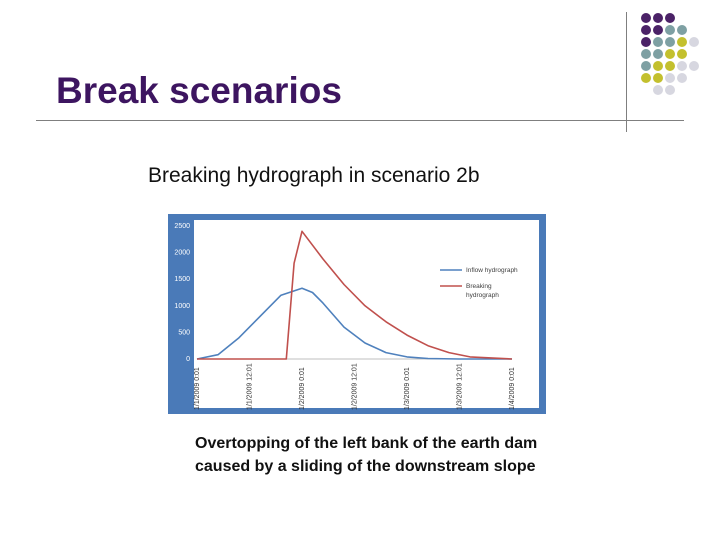  I want to click on y-tick-label: 1500, so click(182, 279).